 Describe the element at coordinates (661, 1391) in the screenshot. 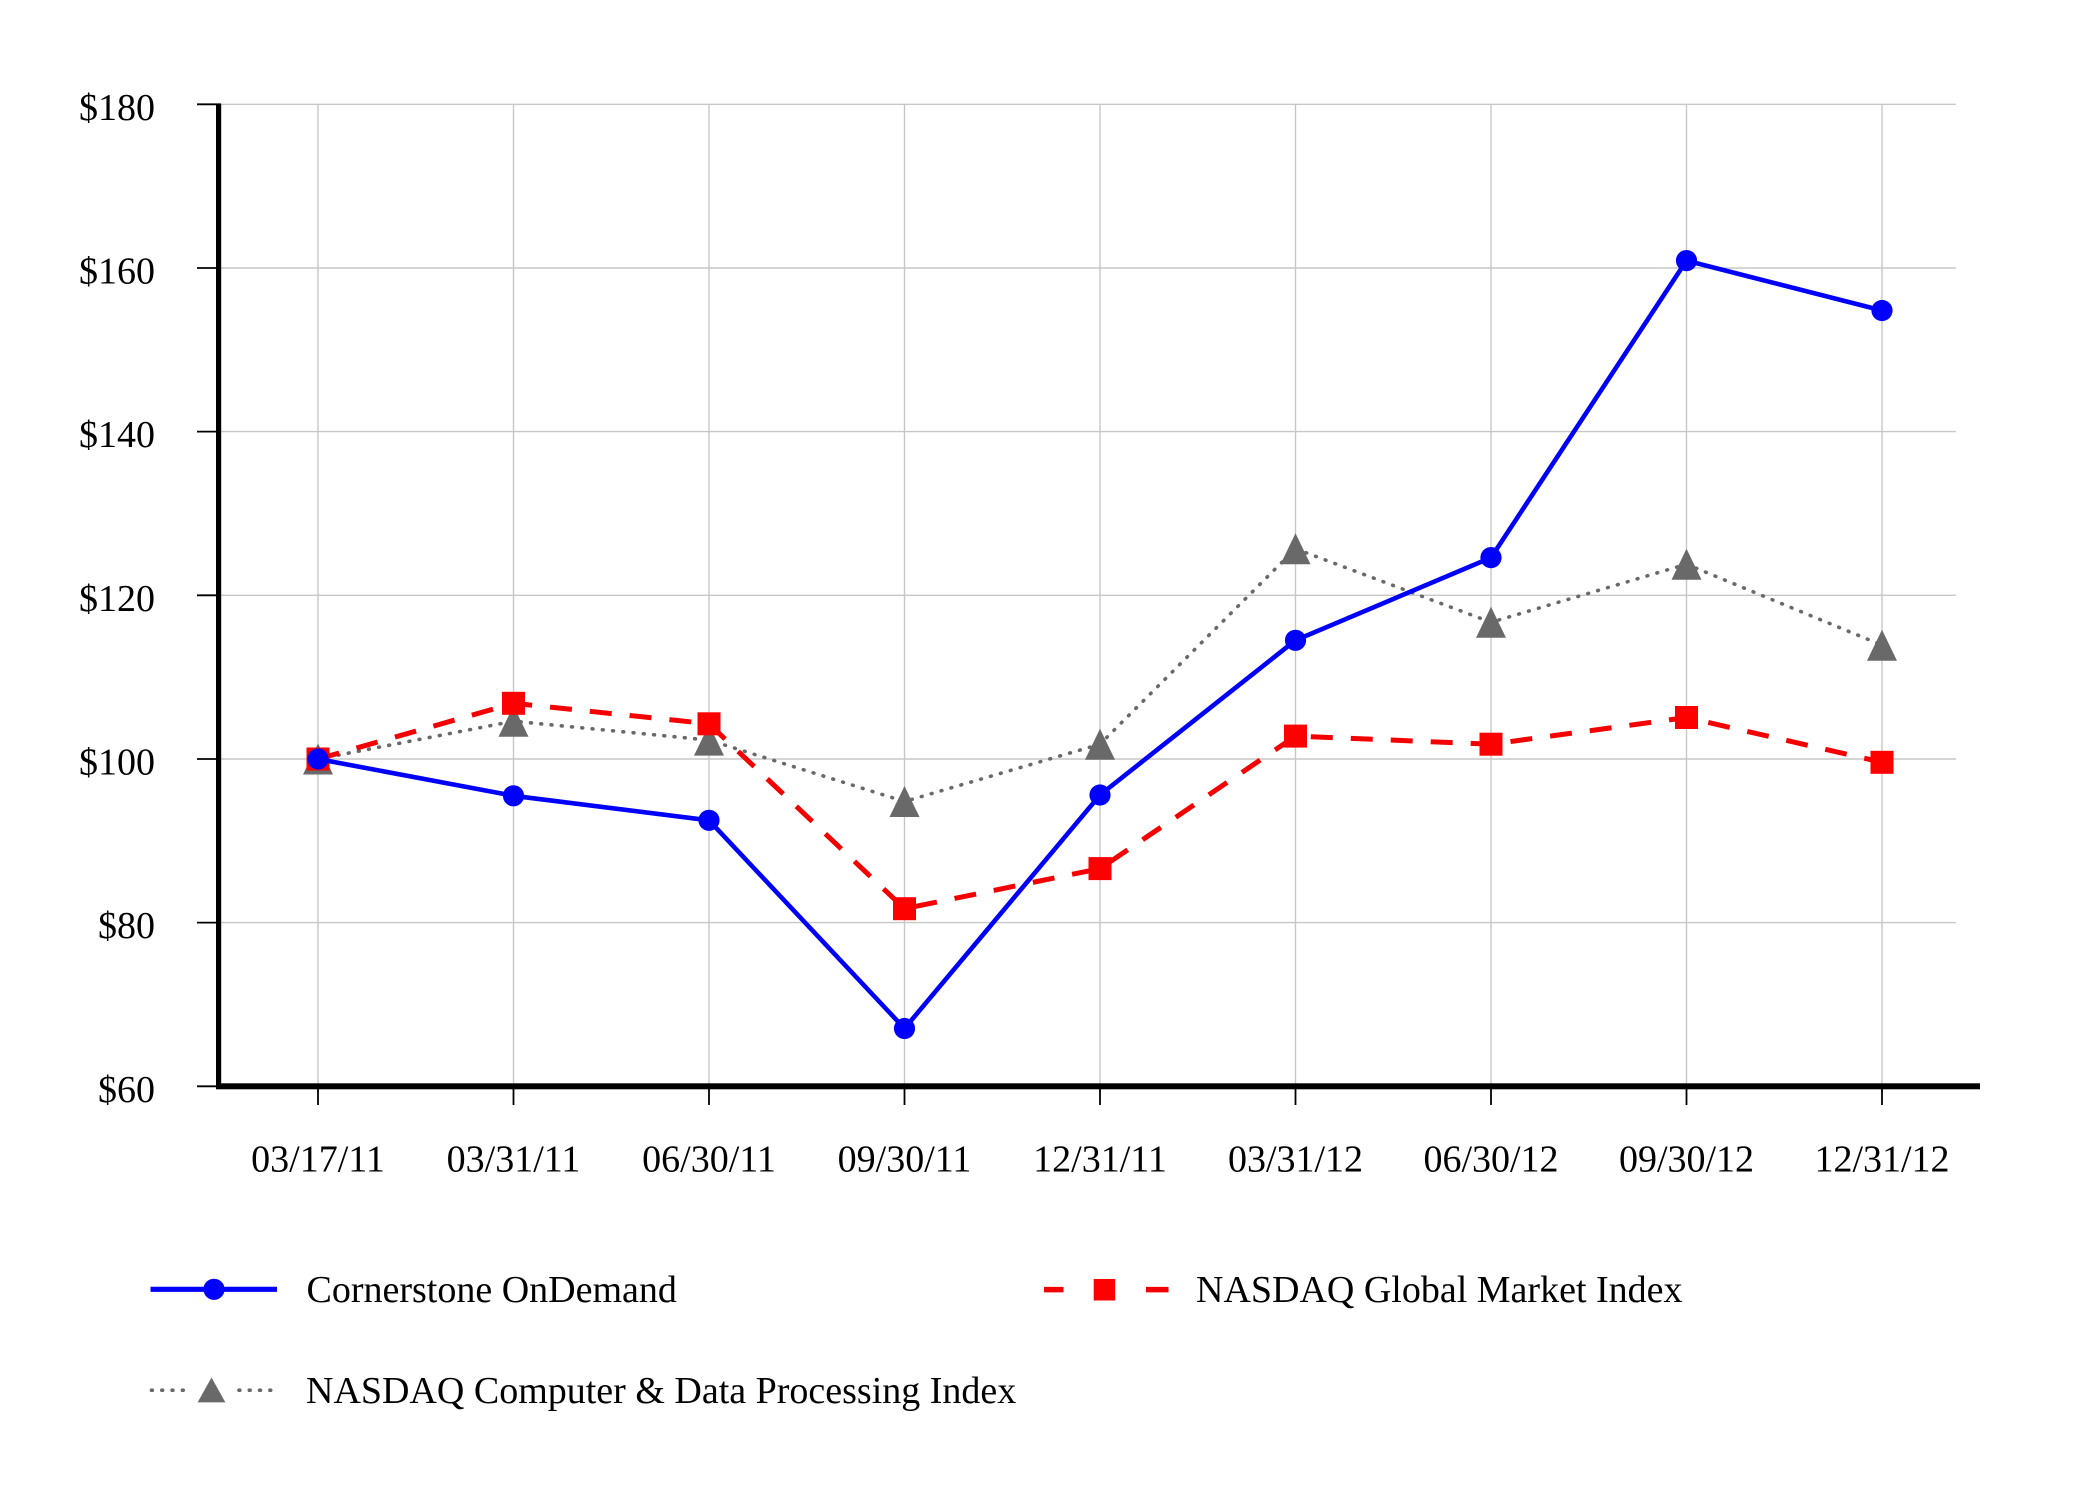

I see `svg-text:NASDAQ Computer & Data Process: NASDAQ Computer & Data Processing Index` at that location.